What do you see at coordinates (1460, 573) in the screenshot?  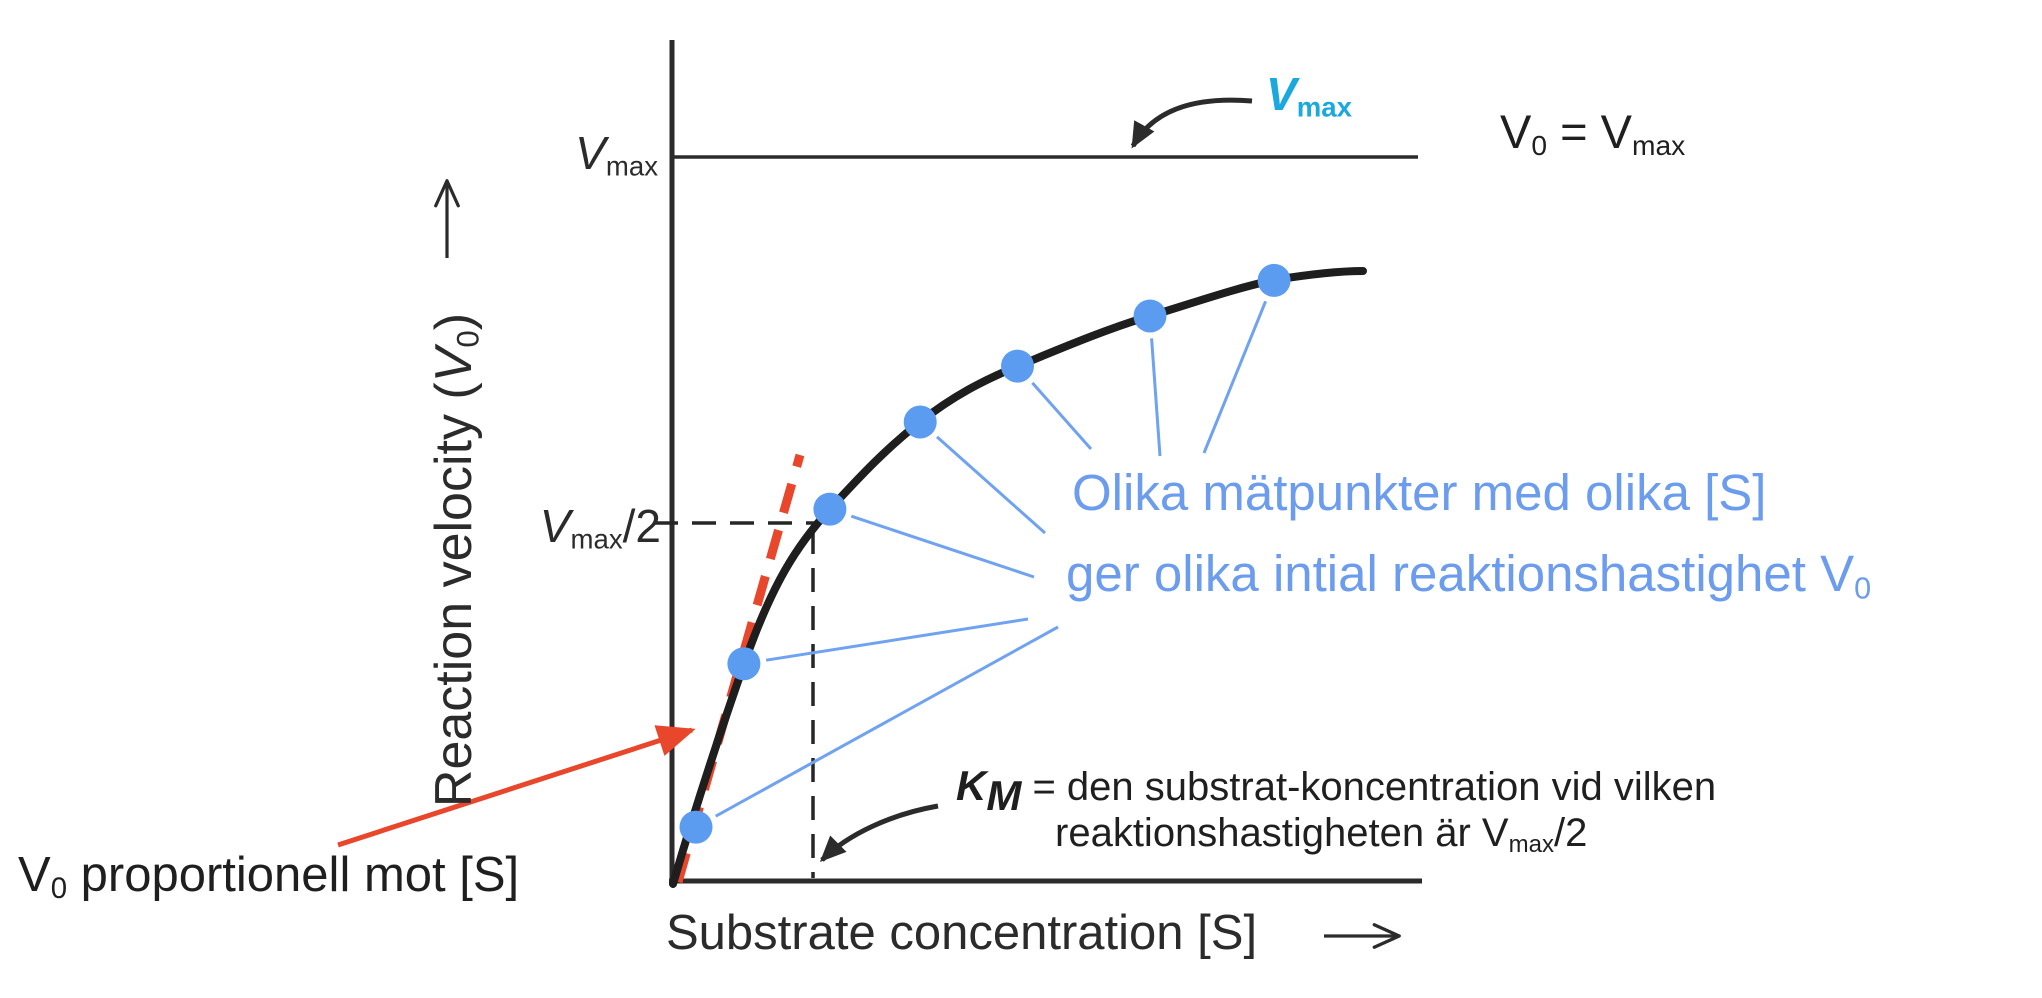 I see `note-line2-text: ger olika intial reaktionshastighet V` at bounding box center [1460, 573].